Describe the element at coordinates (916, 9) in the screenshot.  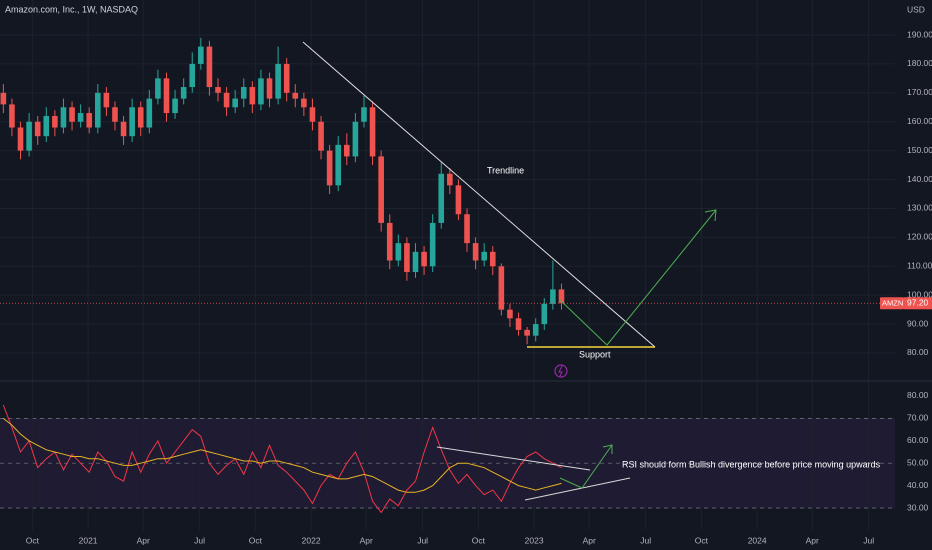
I see `currency: USD` at that location.